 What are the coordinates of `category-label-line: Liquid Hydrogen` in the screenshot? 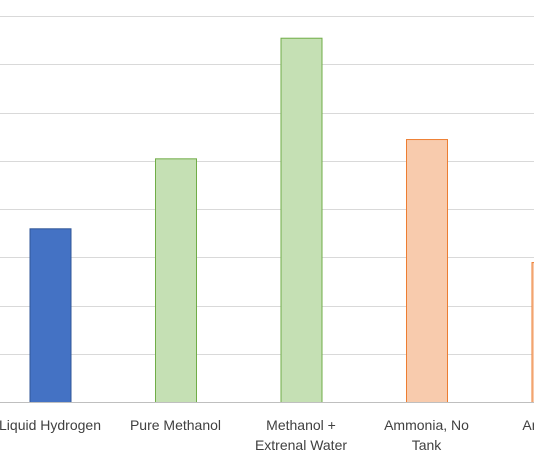 It's located at (50, 425).